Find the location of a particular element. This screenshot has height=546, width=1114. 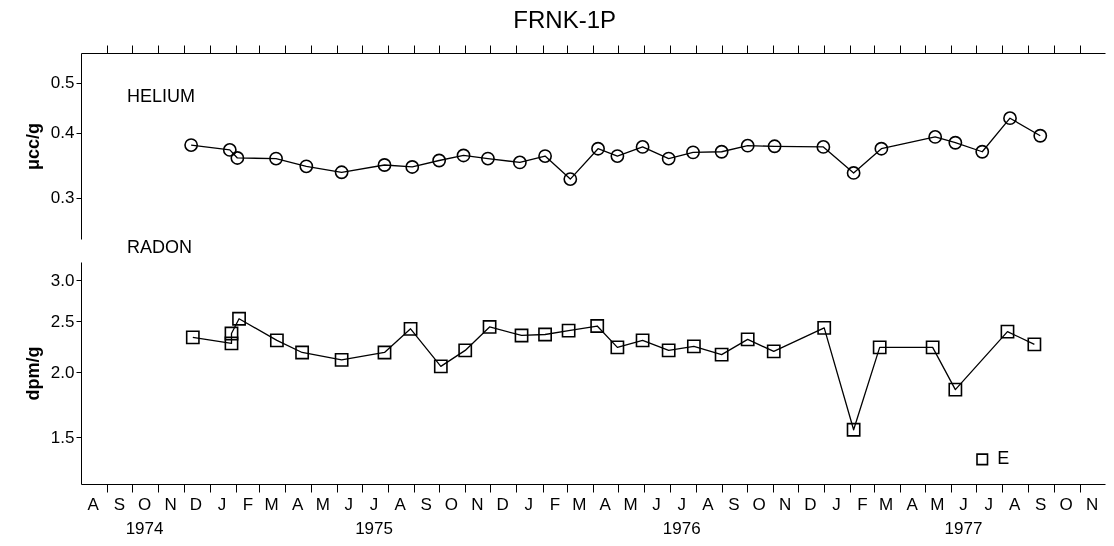

annotation: E is located at coordinates (1003, 458).